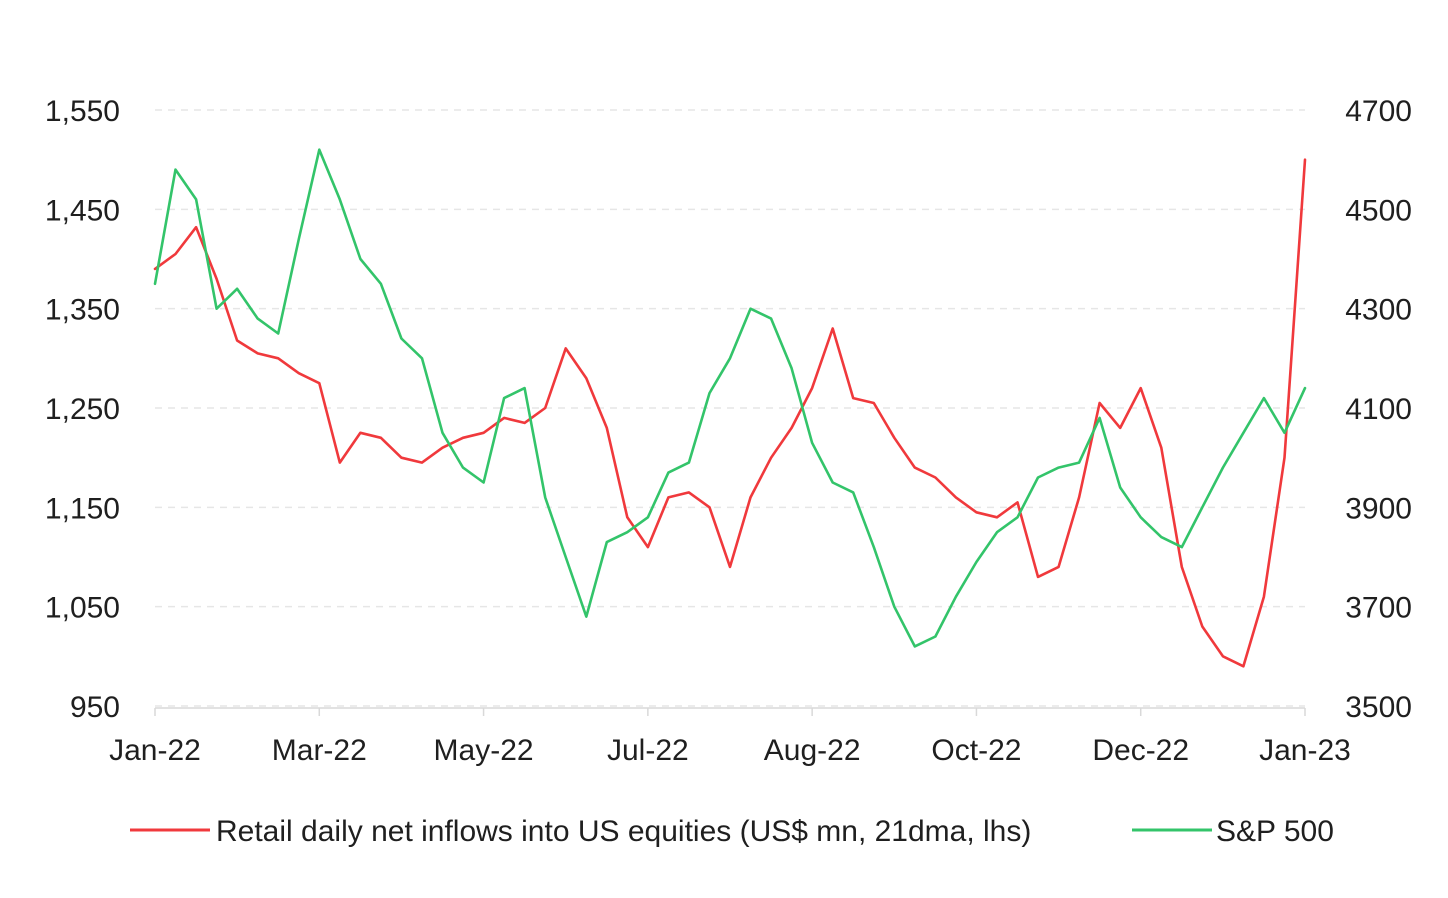  Describe the element at coordinates (1305, 750) in the screenshot. I see `x-tick-label: Jan-23` at that location.